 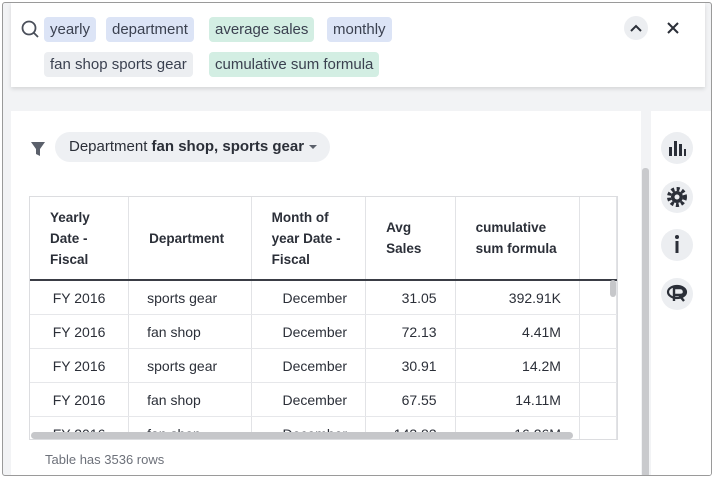 What do you see at coordinates (410, 399) in the screenshot?
I see `table-cell: 67.55` at bounding box center [410, 399].